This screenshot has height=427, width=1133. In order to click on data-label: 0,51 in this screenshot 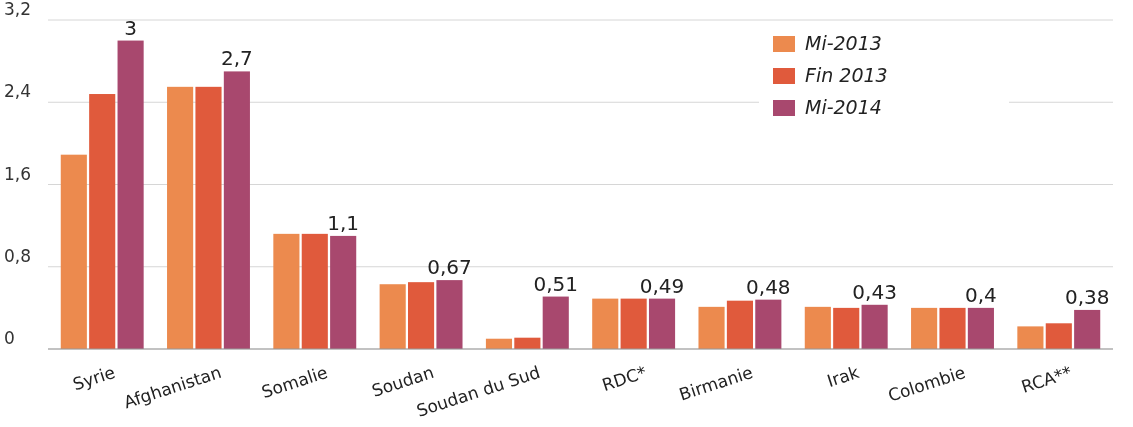, I will do `click(556, 283)`.